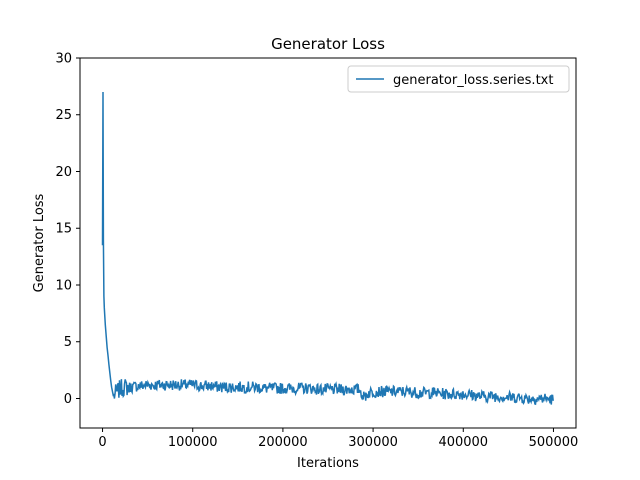  I want to click on y-tick-label: 15, so click(63, 229).